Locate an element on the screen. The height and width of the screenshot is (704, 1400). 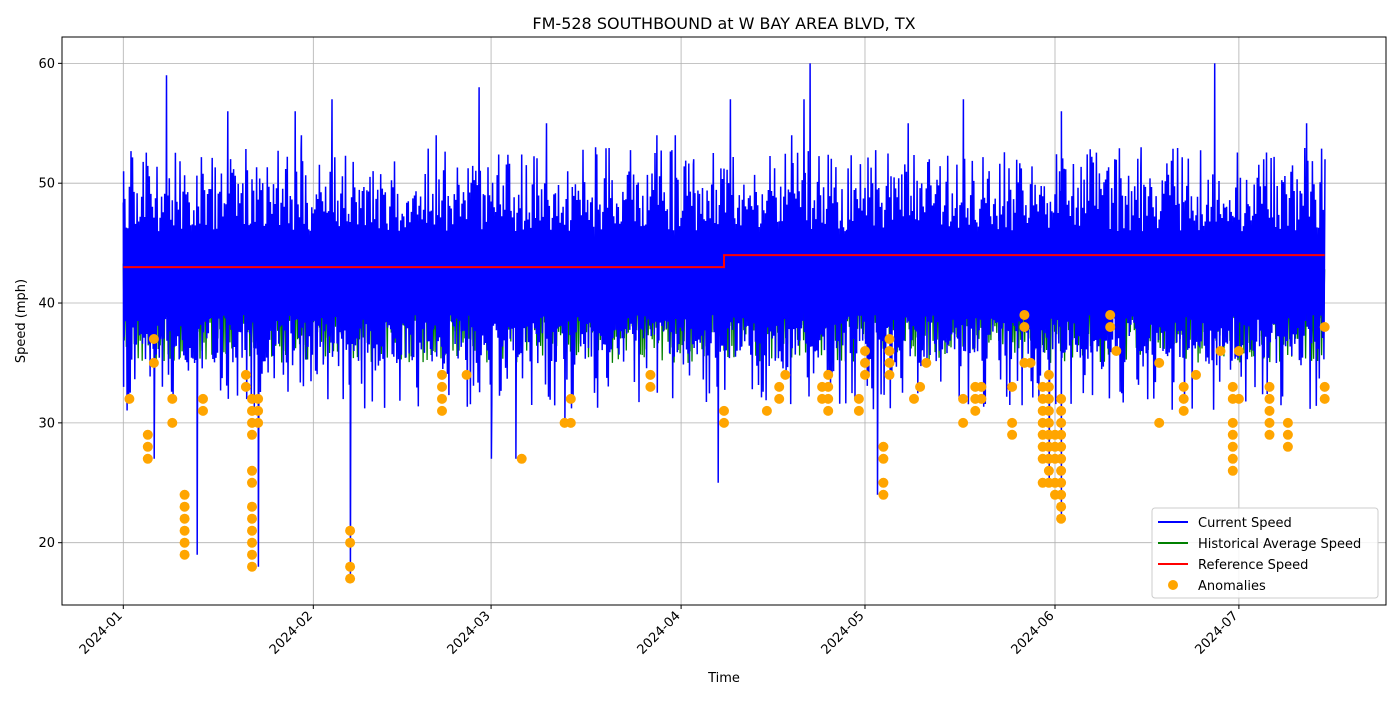
legend-label-historical: Historical Average Speed is located at coordinates (1279, 544).